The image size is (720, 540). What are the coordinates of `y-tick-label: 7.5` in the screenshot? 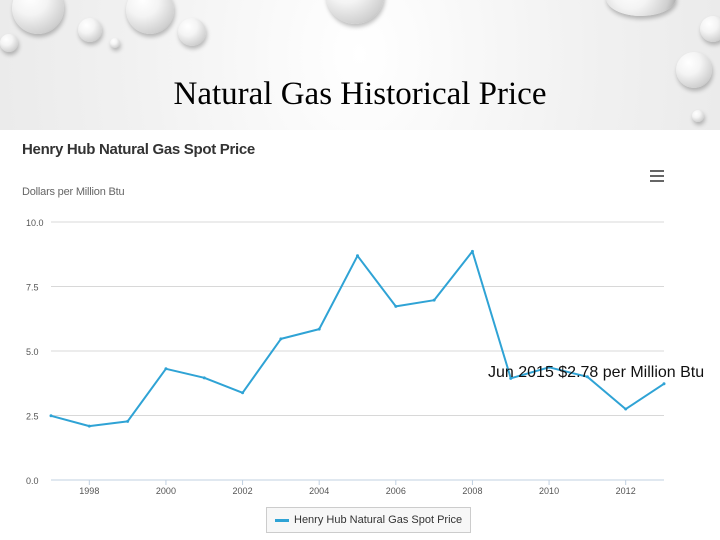 It's located at (32, 288).